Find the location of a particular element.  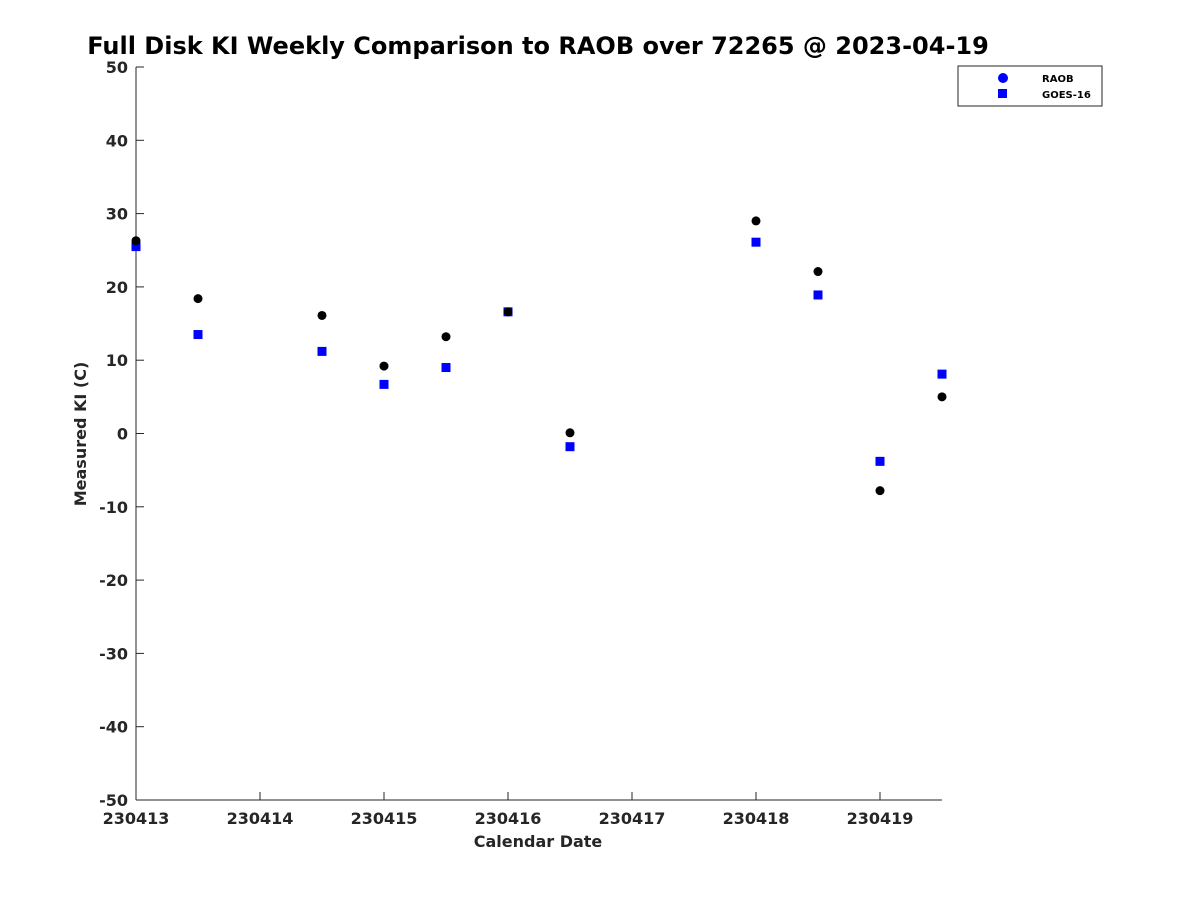

x-tick-label: 230416 is located at coordinates (508, 818).